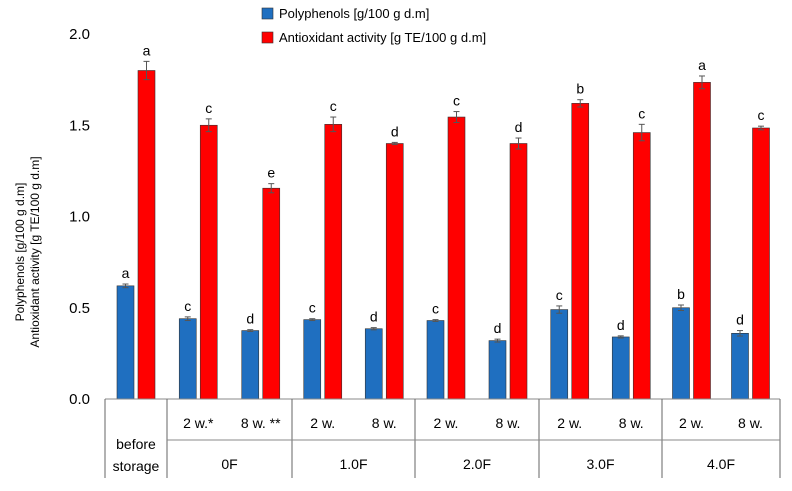 The image size is (792, 491). Describe the element at coordinates (477, 464) in the screenshot. I see `group-label: 2.0F` at that location.